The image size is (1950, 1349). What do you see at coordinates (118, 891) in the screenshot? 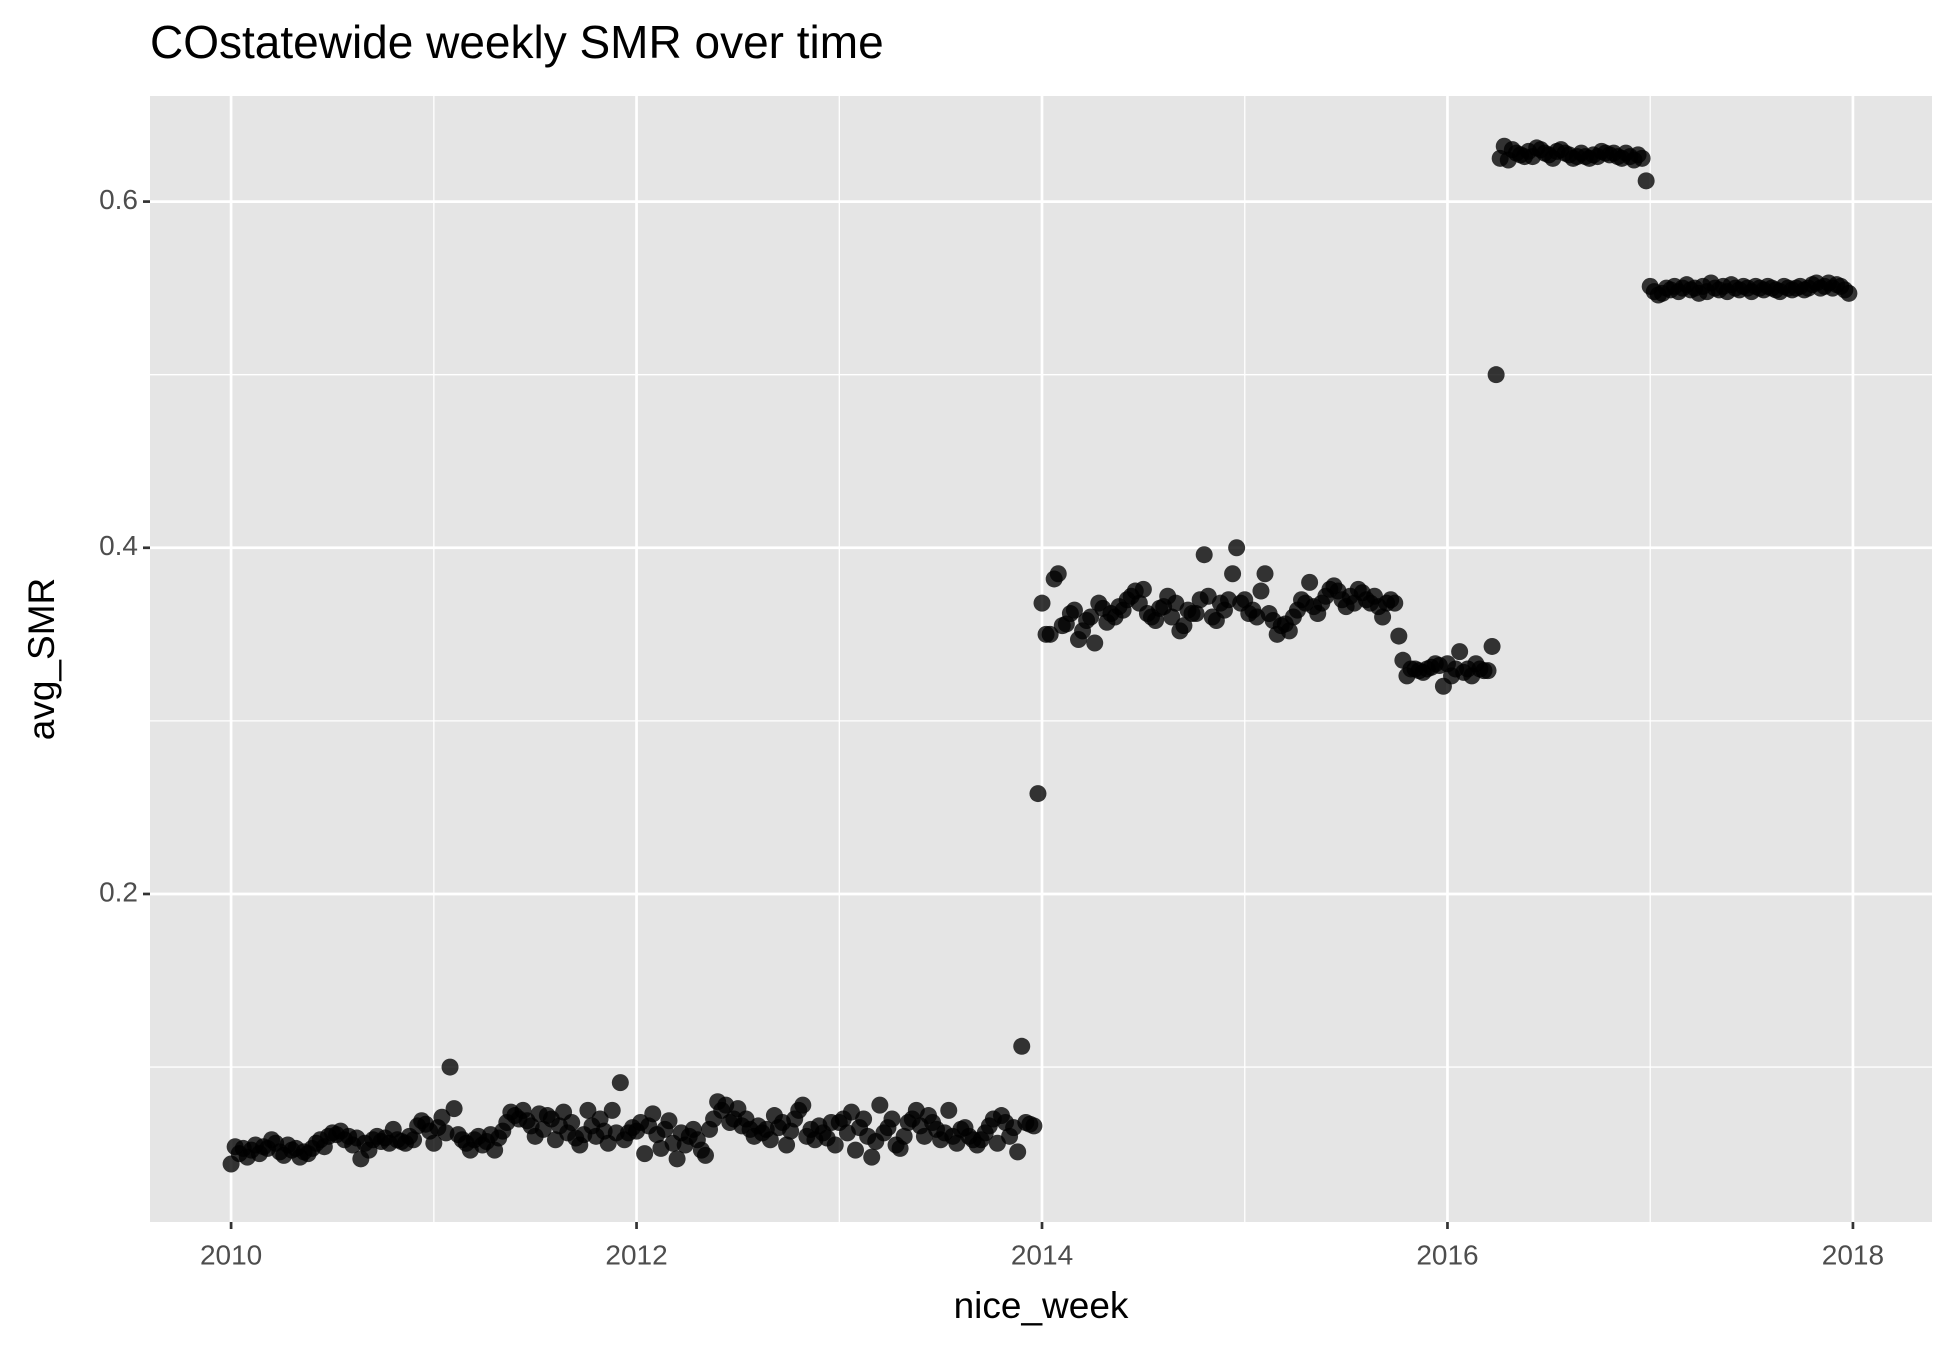
I see `y-tick-label: 0.2` at bounding box center [118, 891].